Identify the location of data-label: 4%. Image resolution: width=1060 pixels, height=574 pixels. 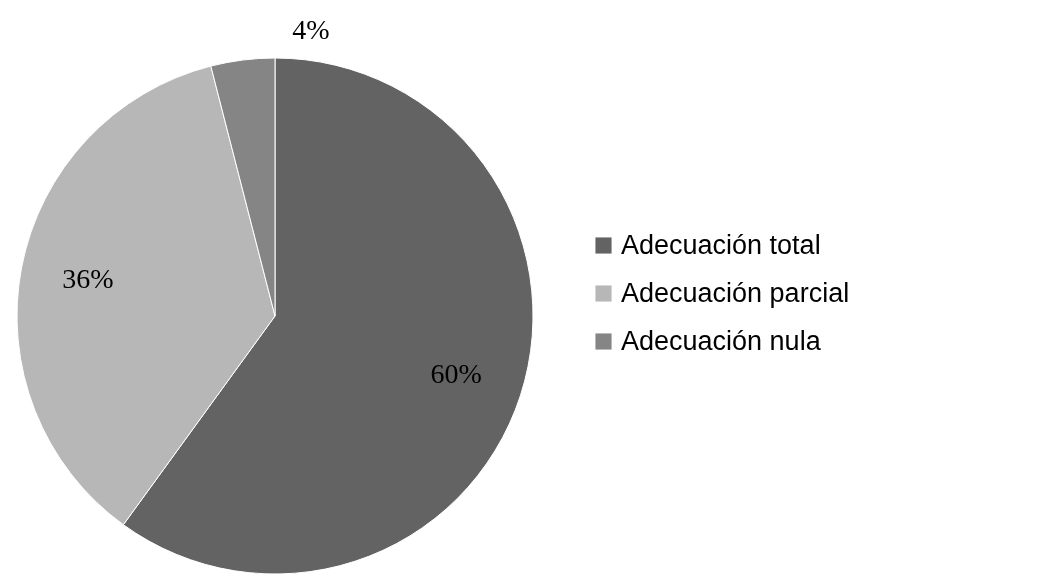
(311, 30).